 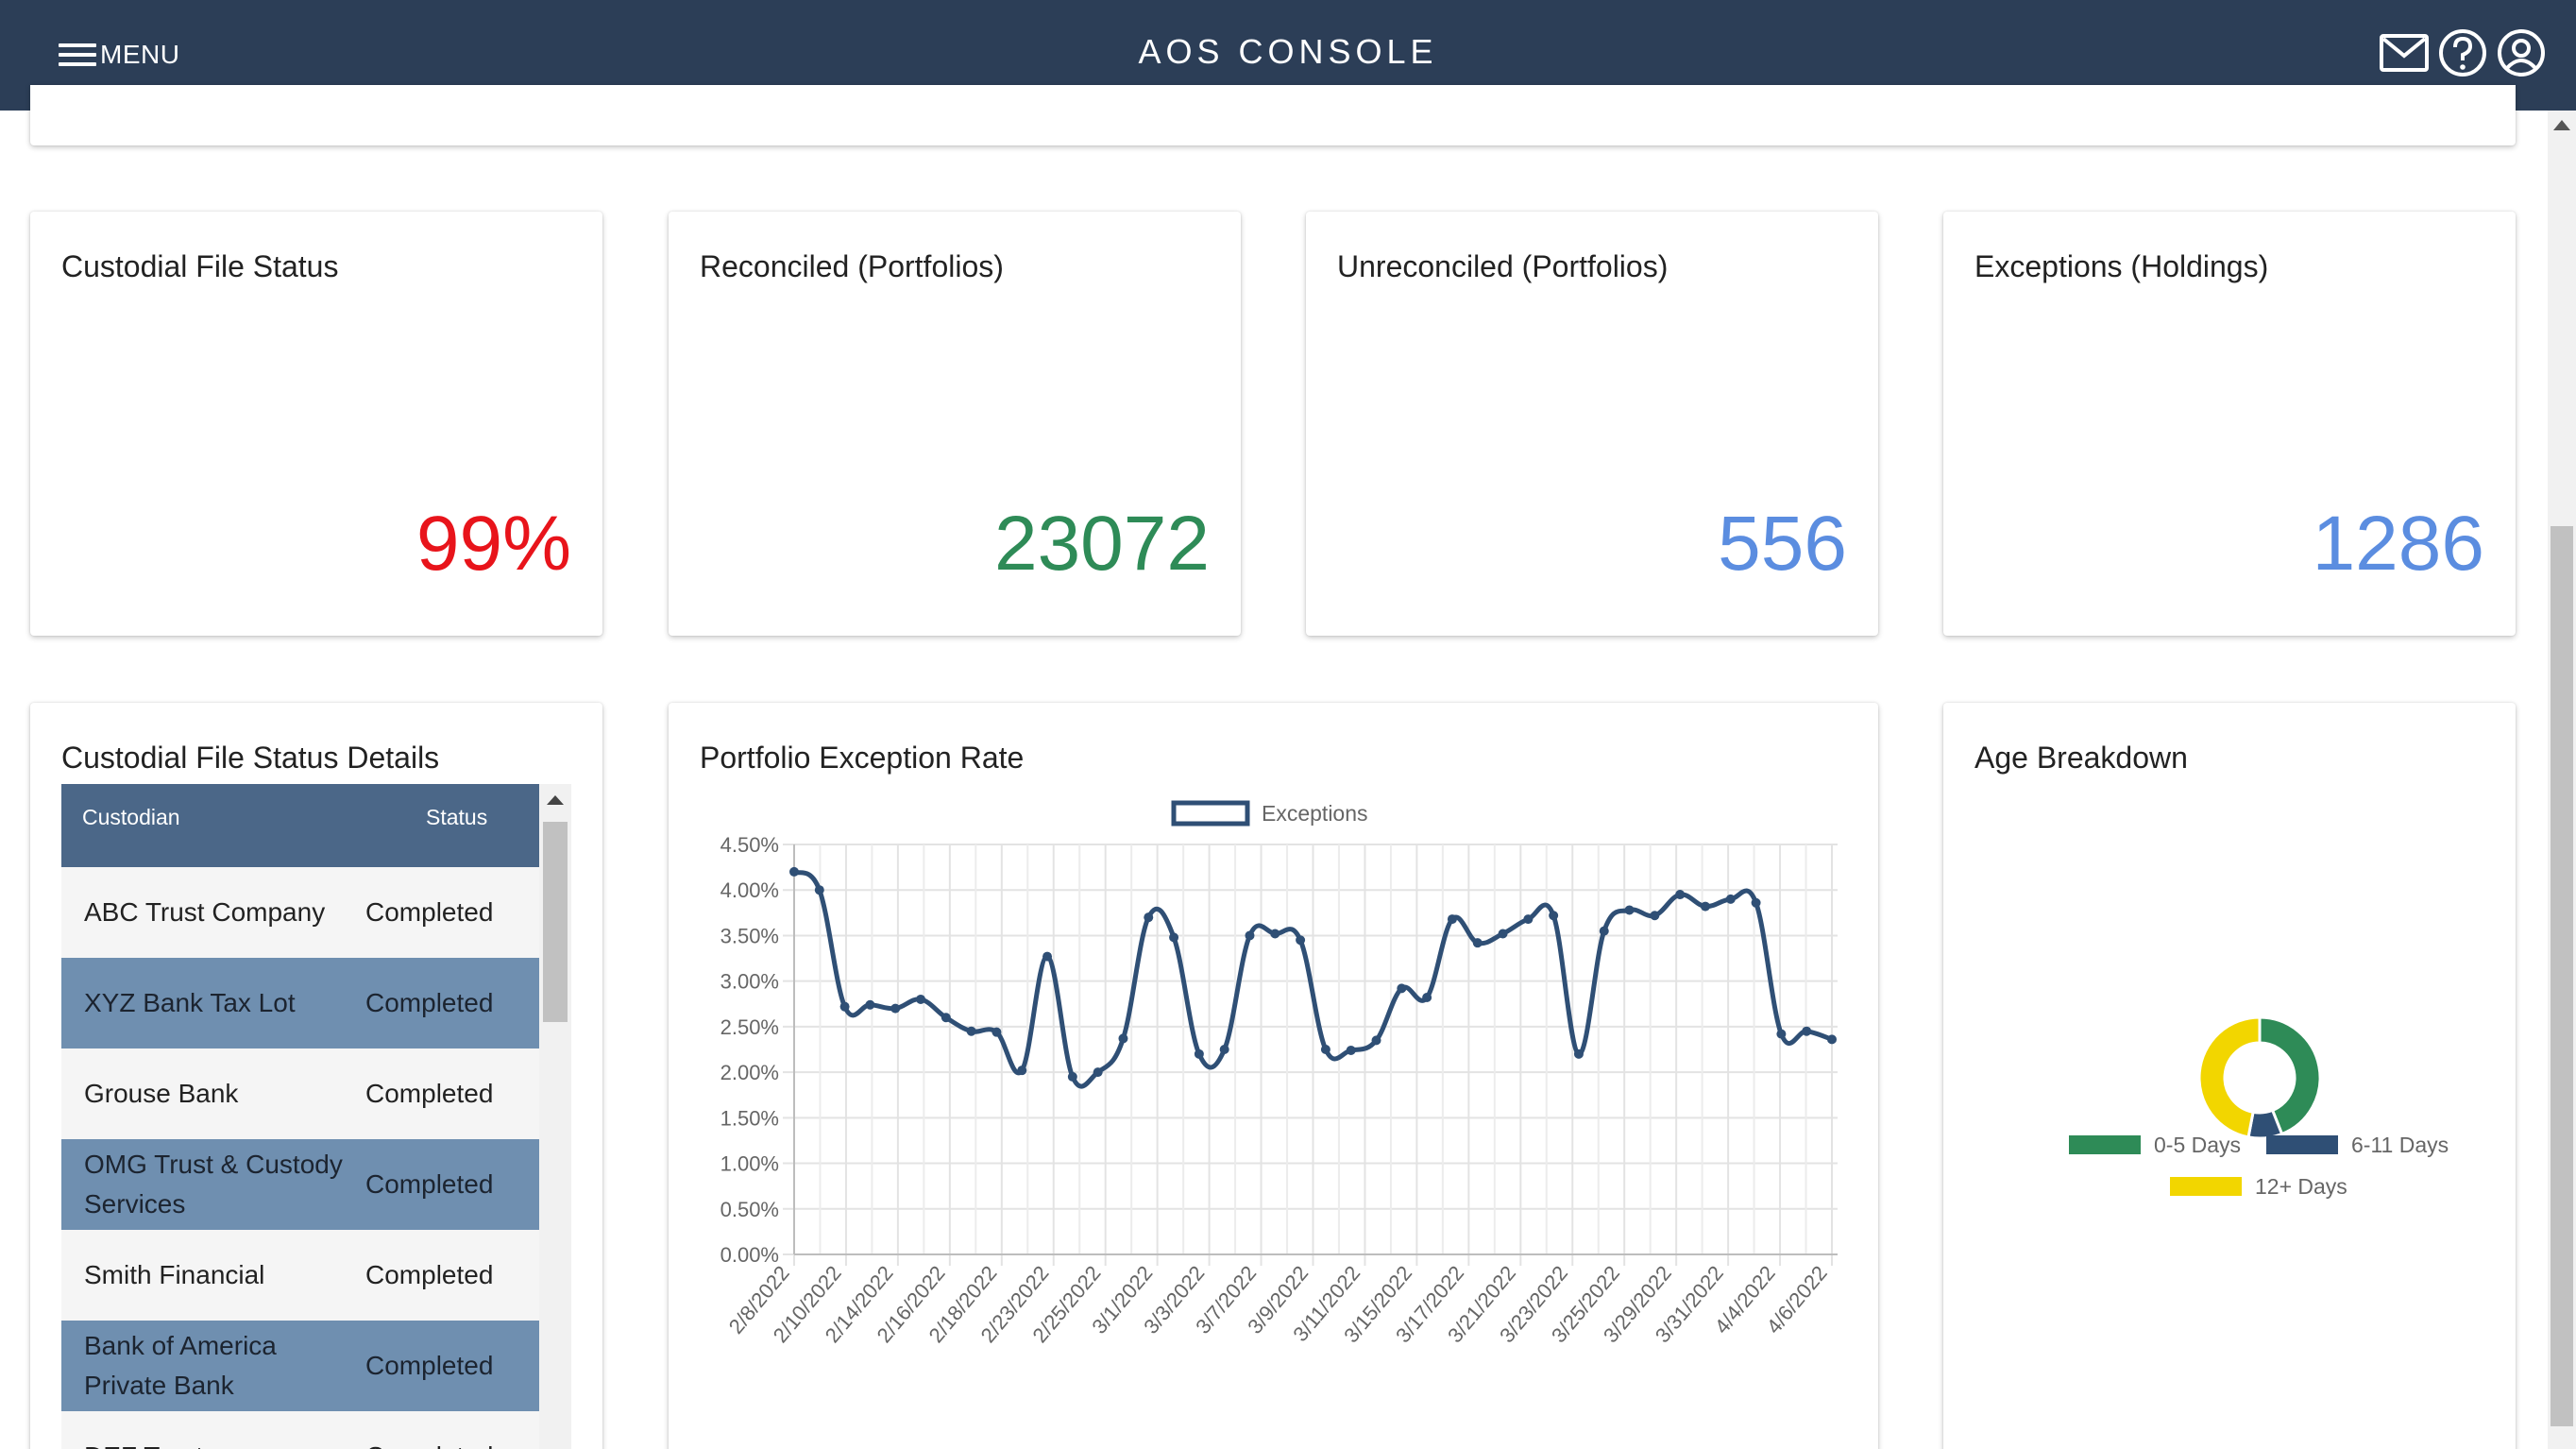 What do you see at coordinates (749, 890) in the screenshot?
I see `y-tick-label: 4.00%` at bounding box center [749, 890].